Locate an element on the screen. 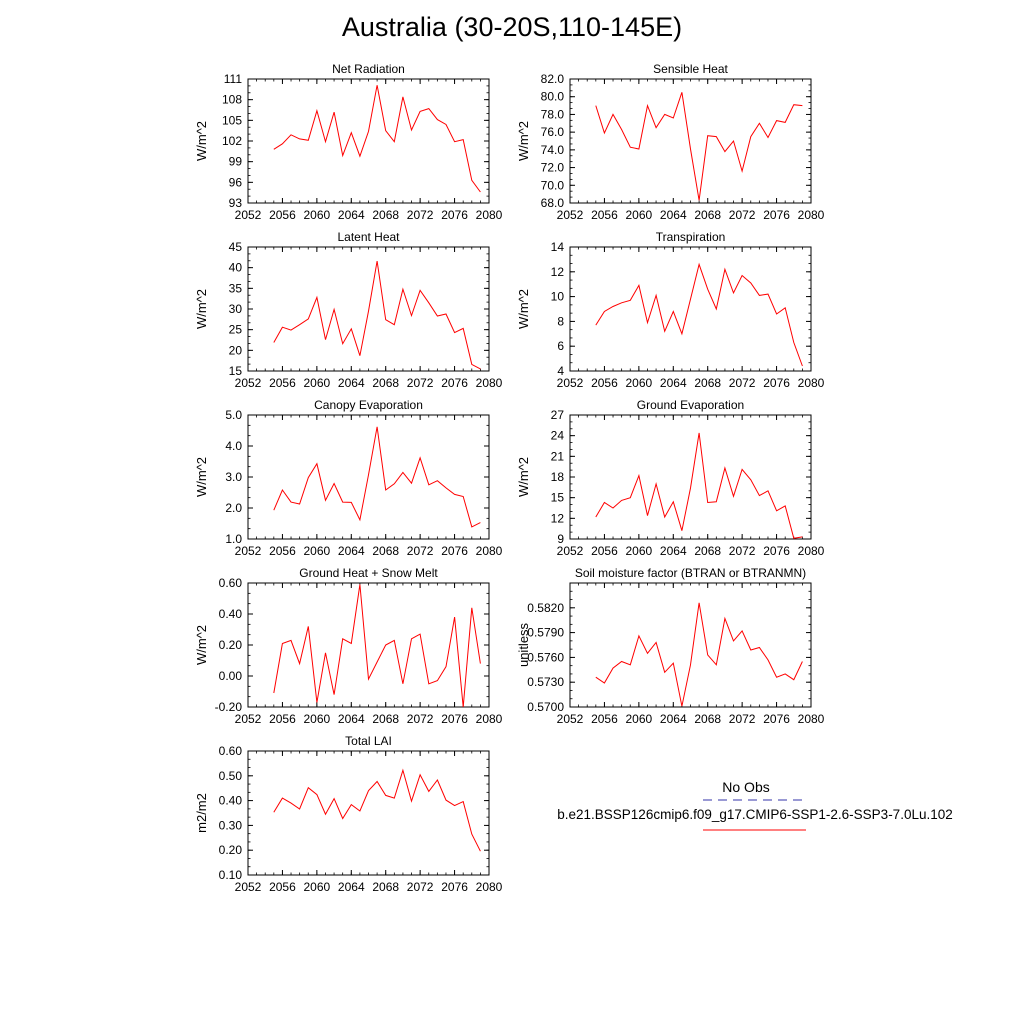 This screenshot has height=1024, width=1024. net-radiation-xtick-label: 2068 is located at coordinates (385, 215).